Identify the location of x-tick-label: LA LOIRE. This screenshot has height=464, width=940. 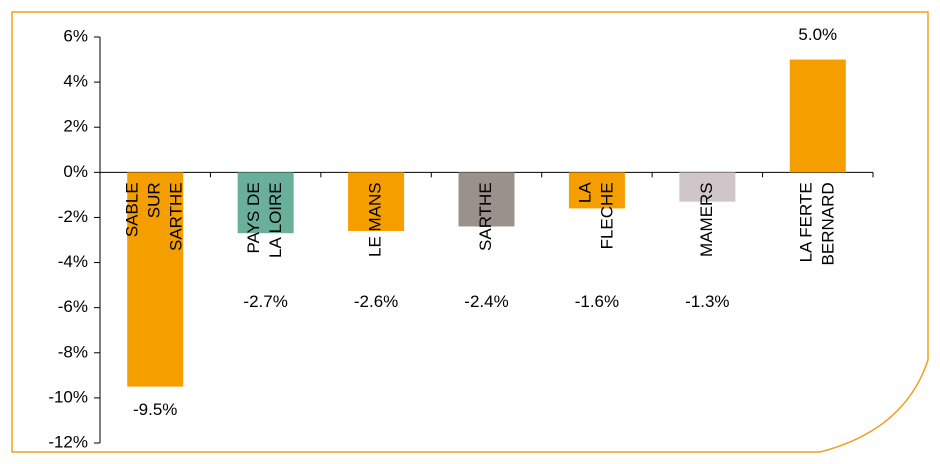
(275, 220).